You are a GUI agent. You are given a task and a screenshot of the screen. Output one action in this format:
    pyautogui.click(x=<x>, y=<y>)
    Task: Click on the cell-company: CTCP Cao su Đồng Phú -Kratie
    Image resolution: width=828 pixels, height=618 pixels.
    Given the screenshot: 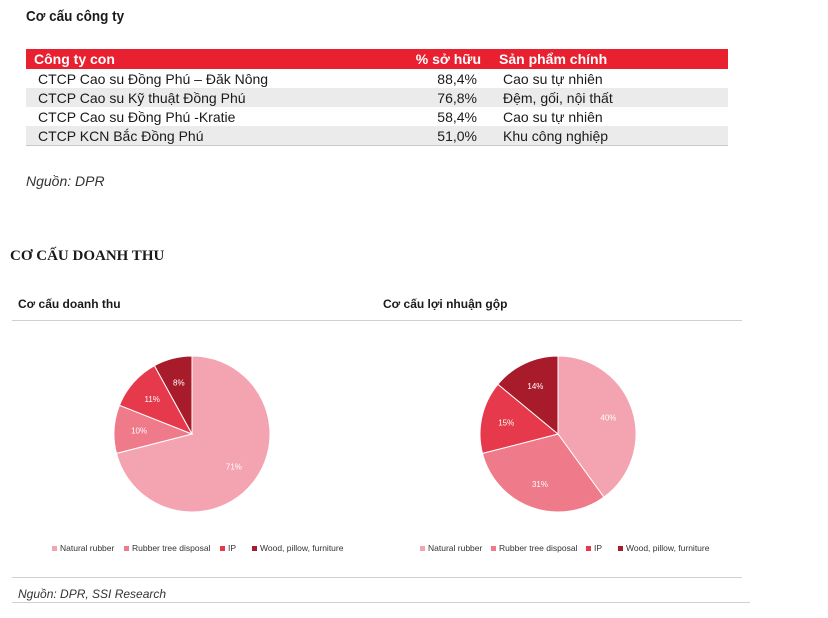 What is the action you would take?
    pyautogui.click(x=137, y=116)
    